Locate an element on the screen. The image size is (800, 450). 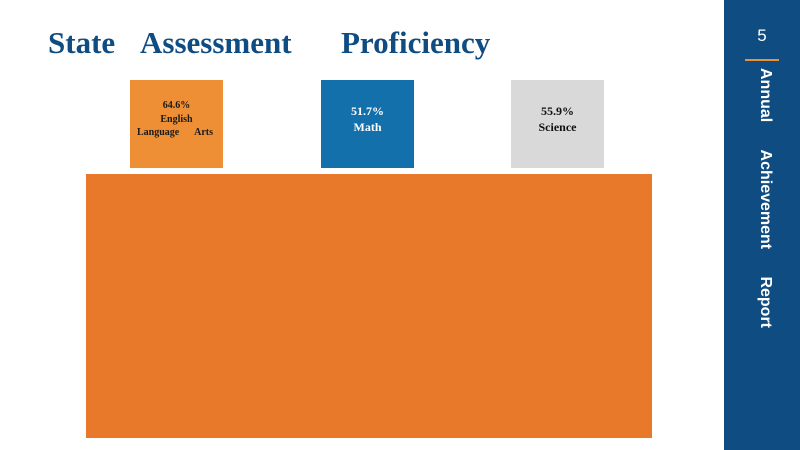
ela-card: 64.6% English Language Arts is located at coordinates (176, 124).